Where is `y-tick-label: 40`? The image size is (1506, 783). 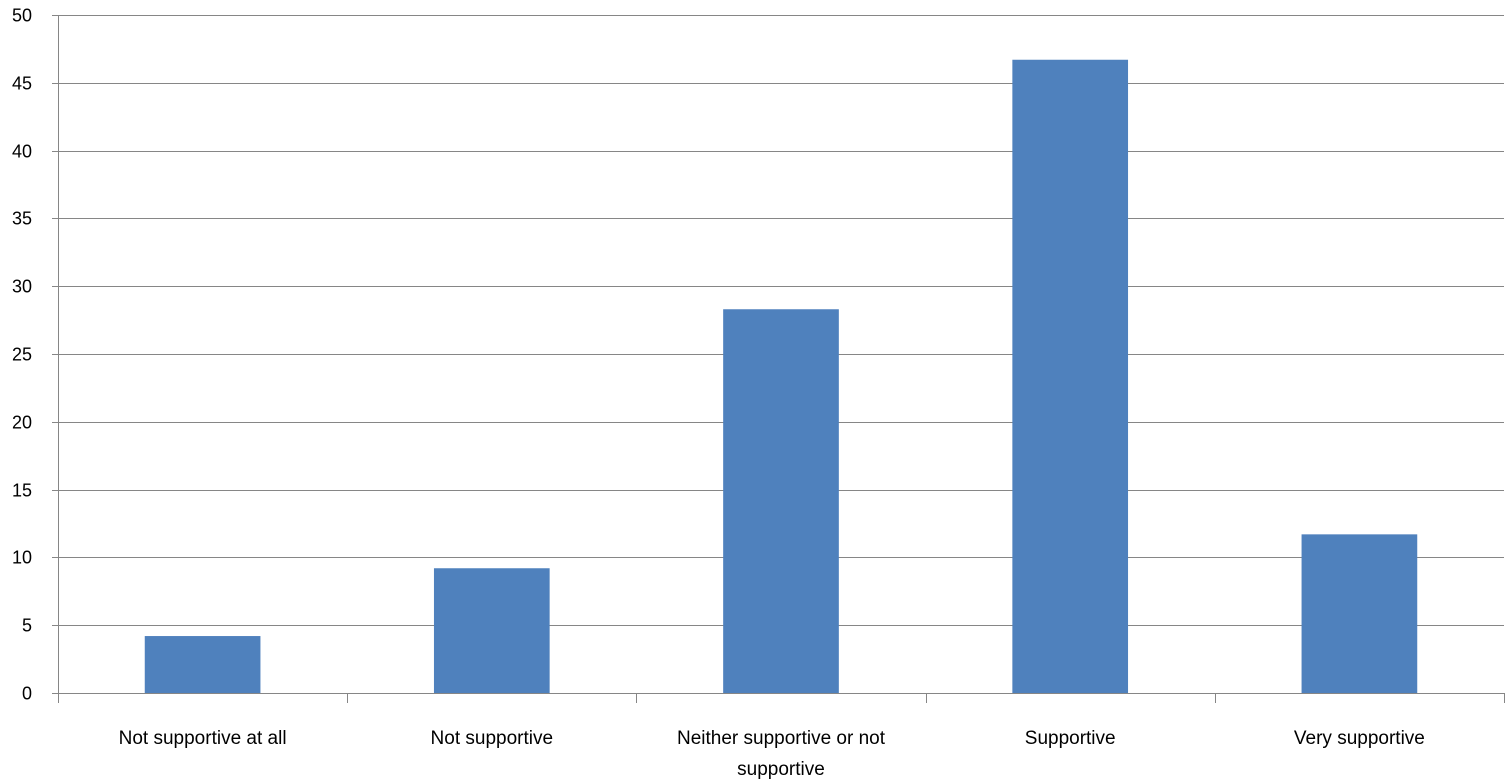
y-tick-label: 40 is located at coordinates (22, 152).